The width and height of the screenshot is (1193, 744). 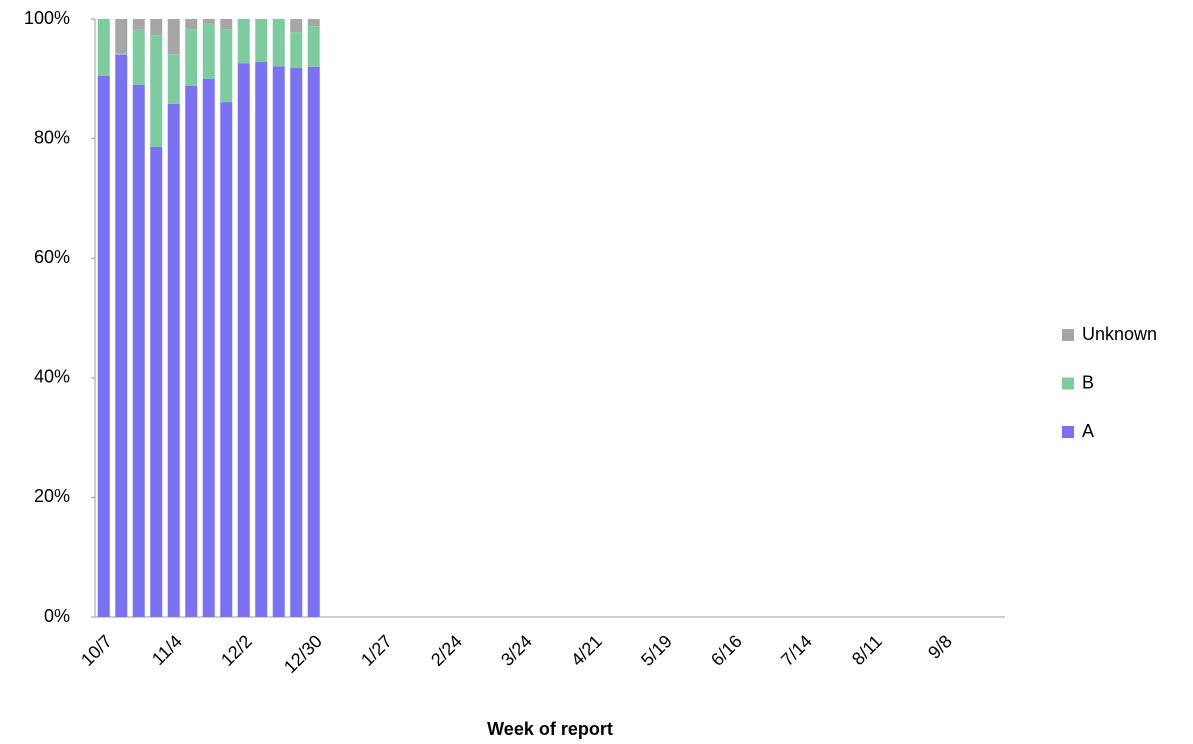 What do you see at coordinates (57, 616) in the screenshot?
I see `y-tick-label: 0%` at bounding box center [57, 616].